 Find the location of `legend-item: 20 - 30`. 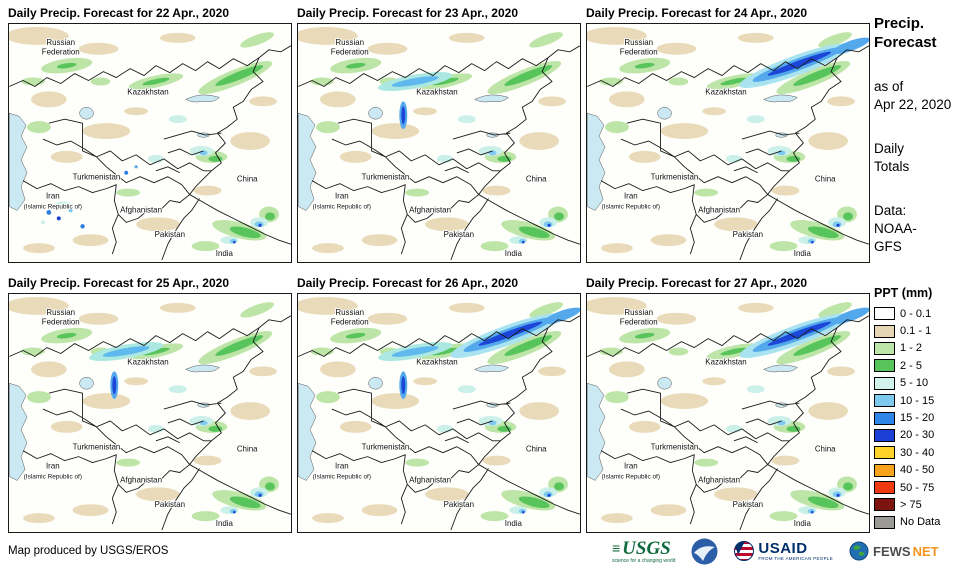

legend-item: 20 - 30 is located at coordinates (919, 435).